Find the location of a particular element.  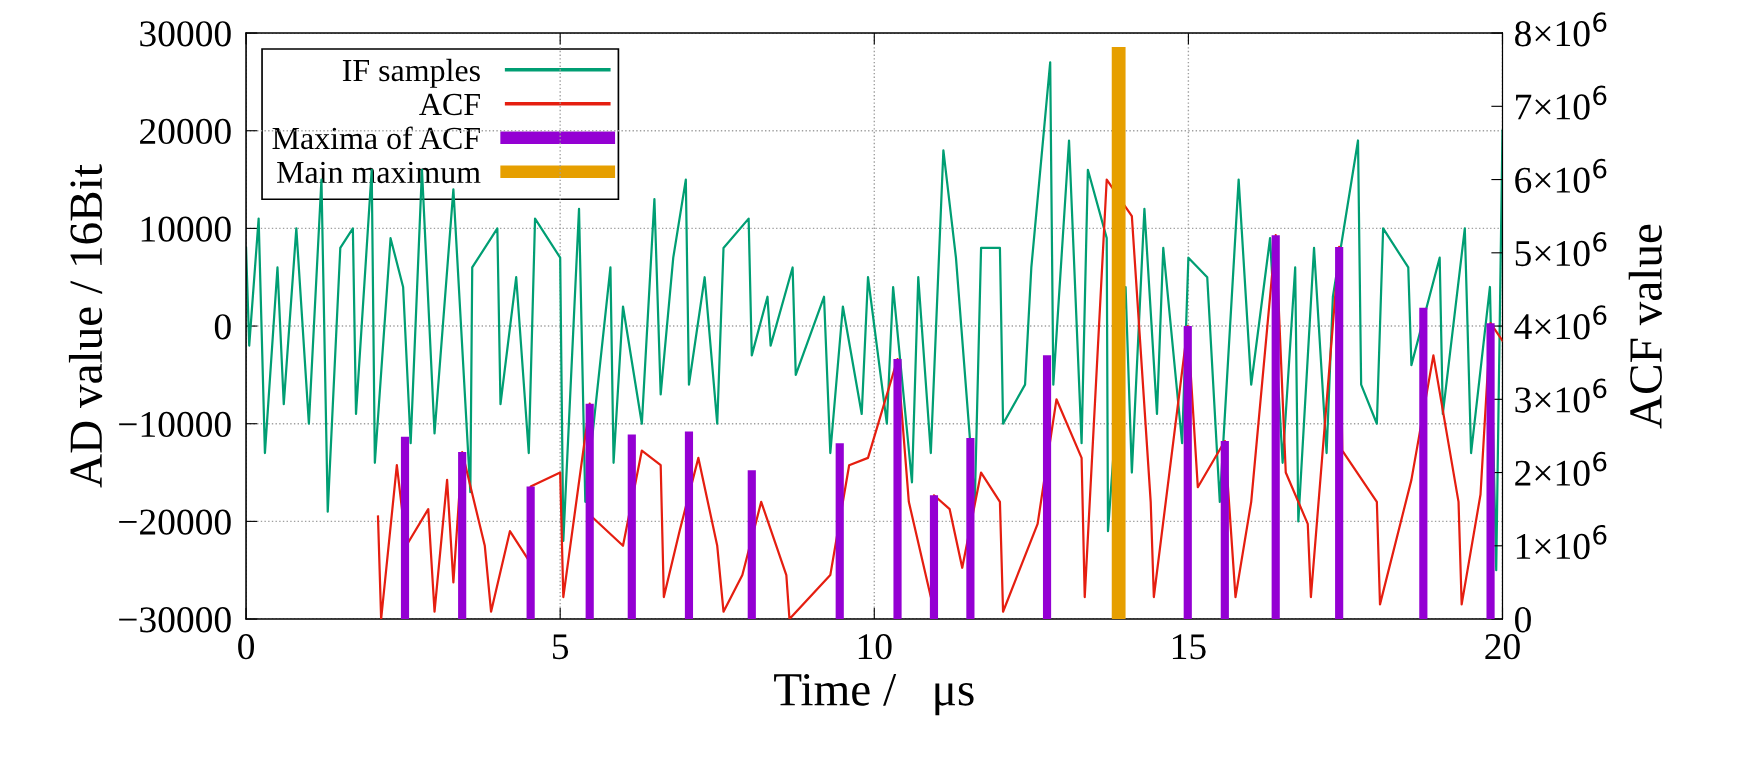

y-tick-label: 10000 is located at coordinates (186, 229).